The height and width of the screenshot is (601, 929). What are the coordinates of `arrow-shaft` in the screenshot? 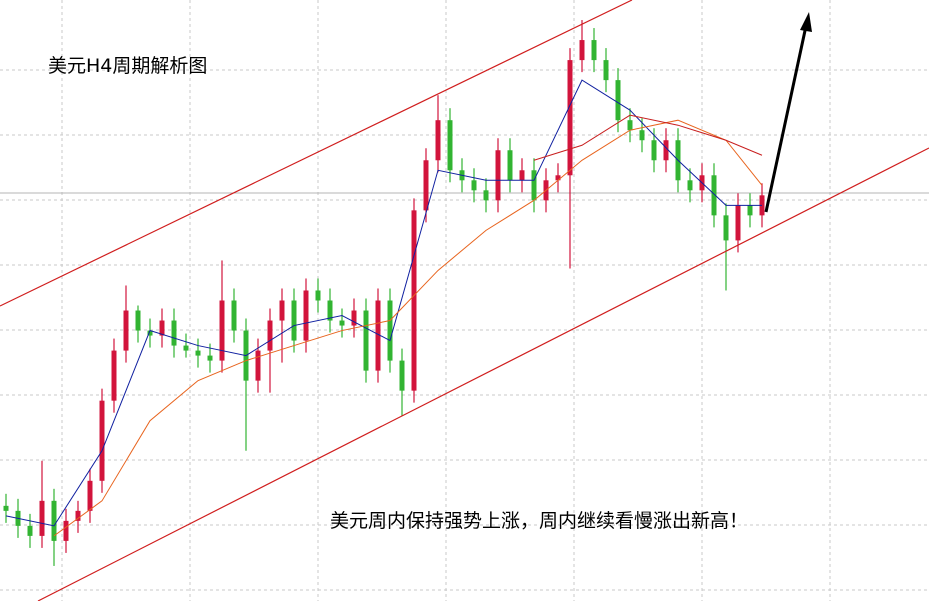 It's located at (786, 119).